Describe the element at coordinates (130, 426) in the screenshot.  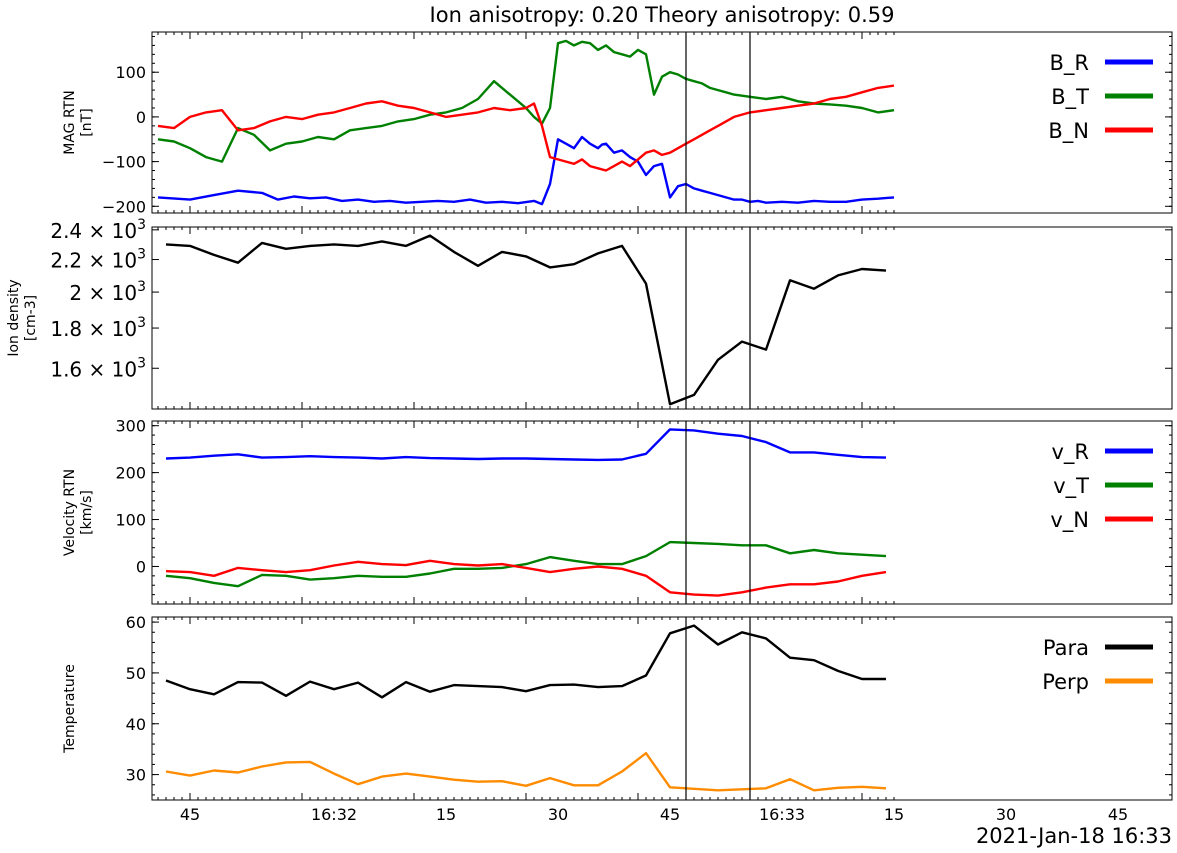
I see `y-tick-label: 300` at that location.